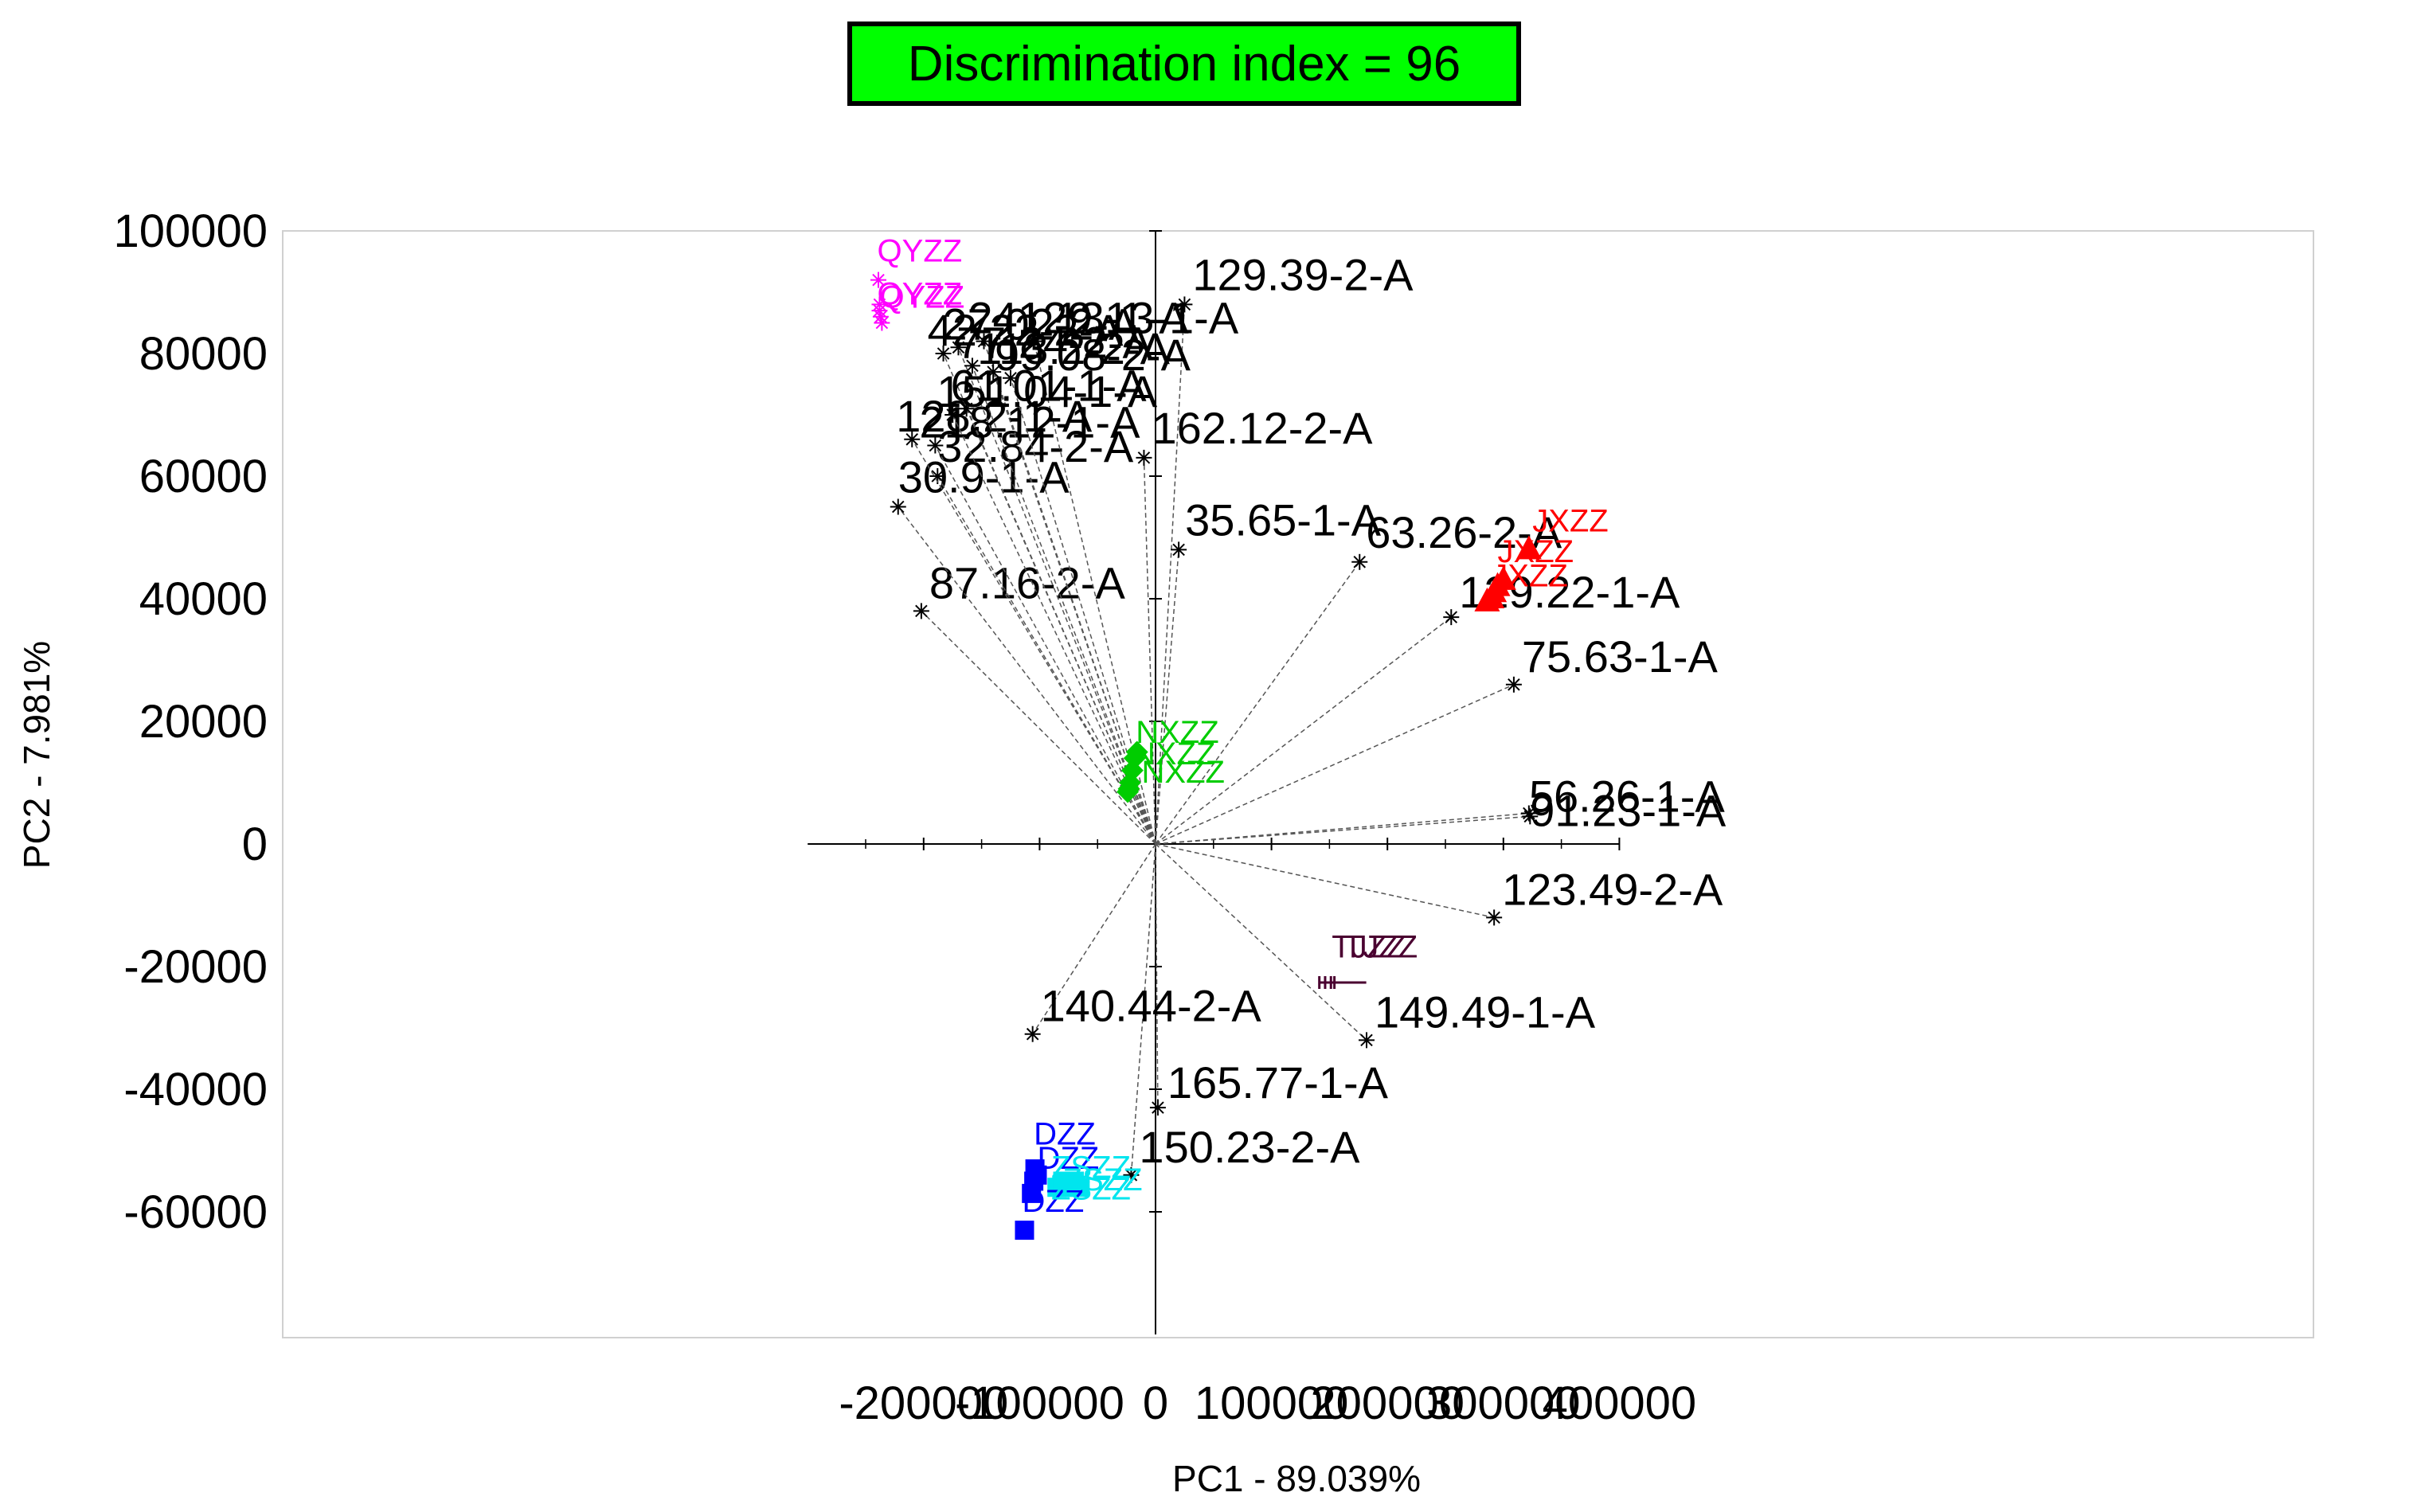 Image resolution: width=2413 pixels, height=1512 pixels. I want to click on loading-vector-label: 56.26-1-A, so click(1627, 797).